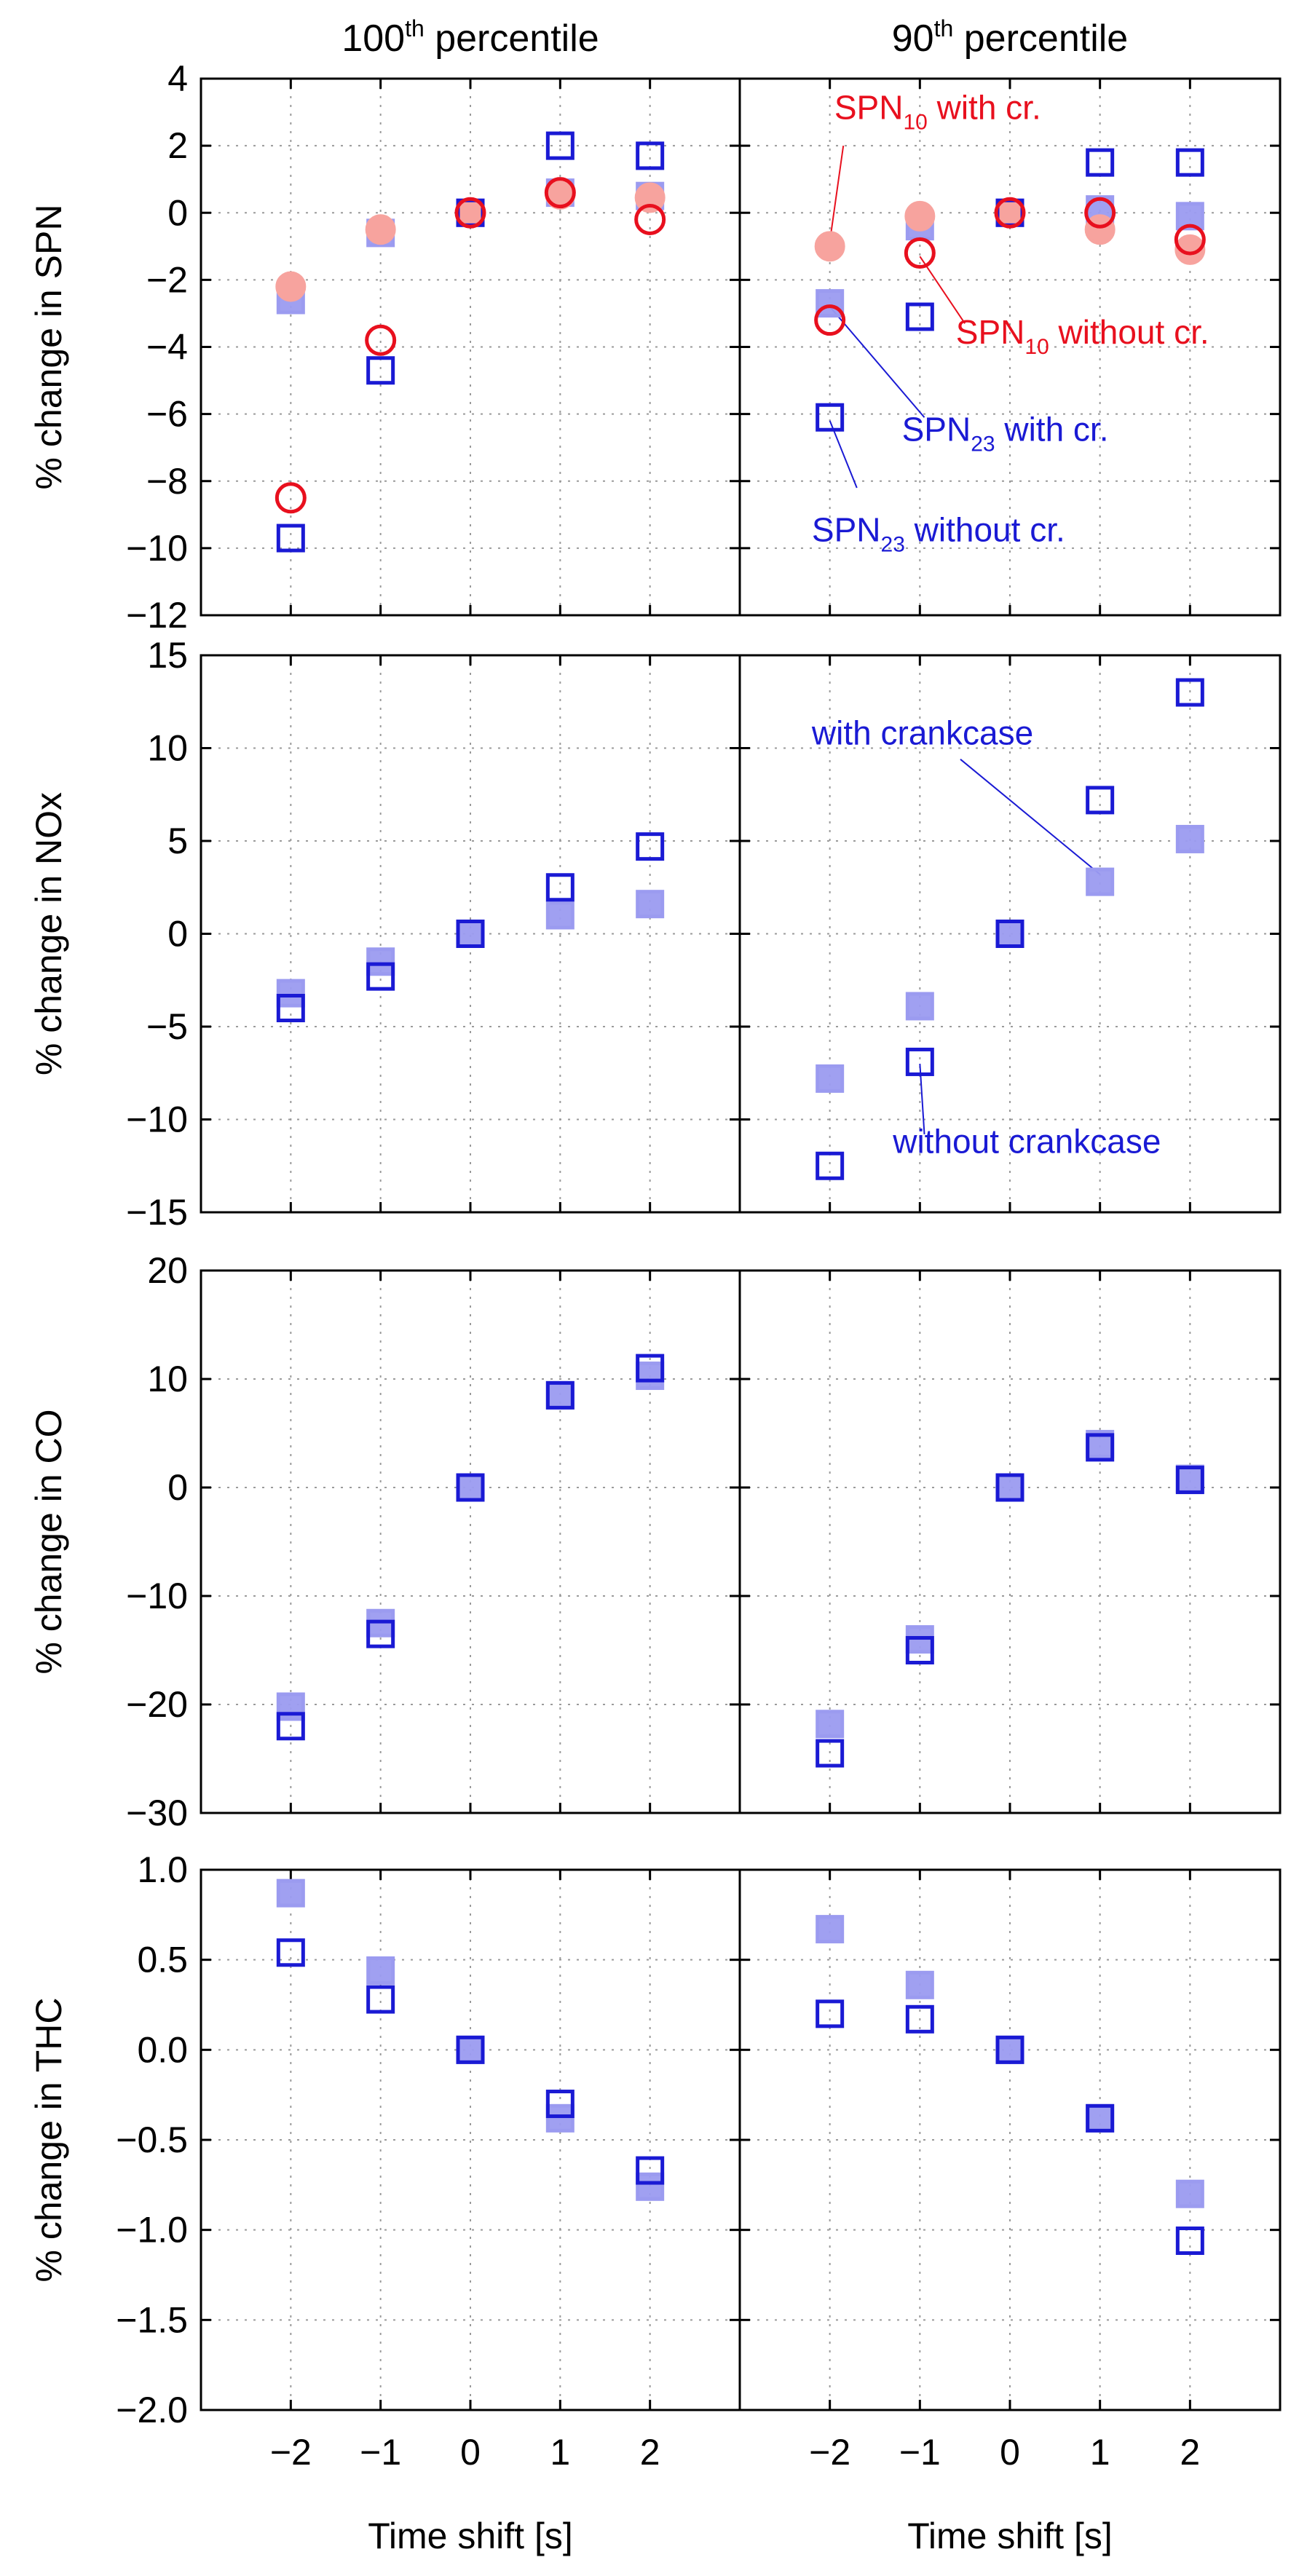 The width and height of the screenshot is (1299, 2576). What do you see at coordinates (177, 146) in the screenshot?
I see `y-tick-label: 2` at bounding box center [177, 146].